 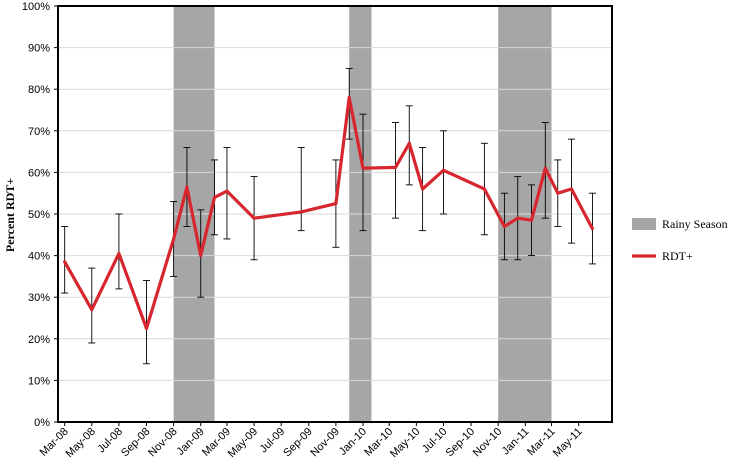 I want to click on y-tick-label: 80%, so click(x=39, y=90).